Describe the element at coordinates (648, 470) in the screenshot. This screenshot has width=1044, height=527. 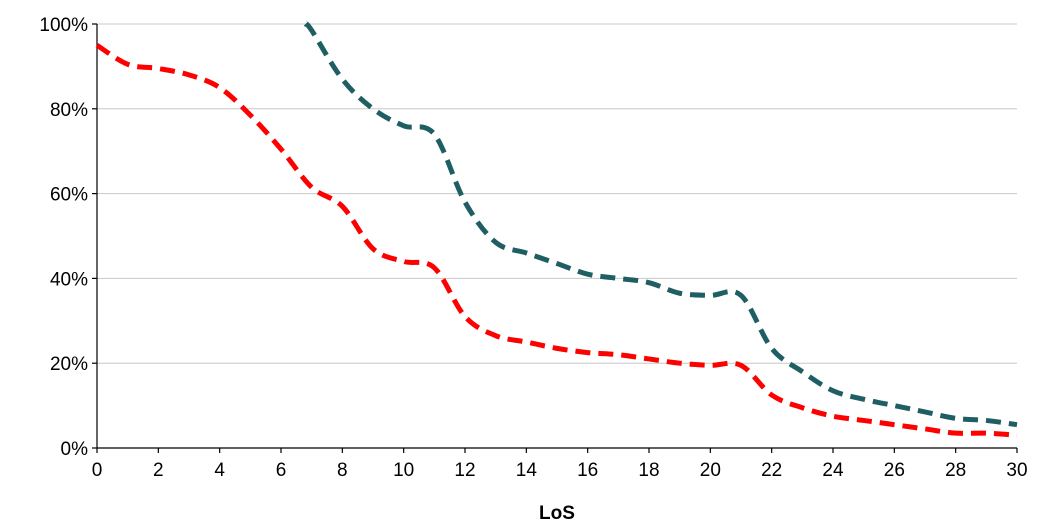
I see `x-tick-label: 18` at that location.